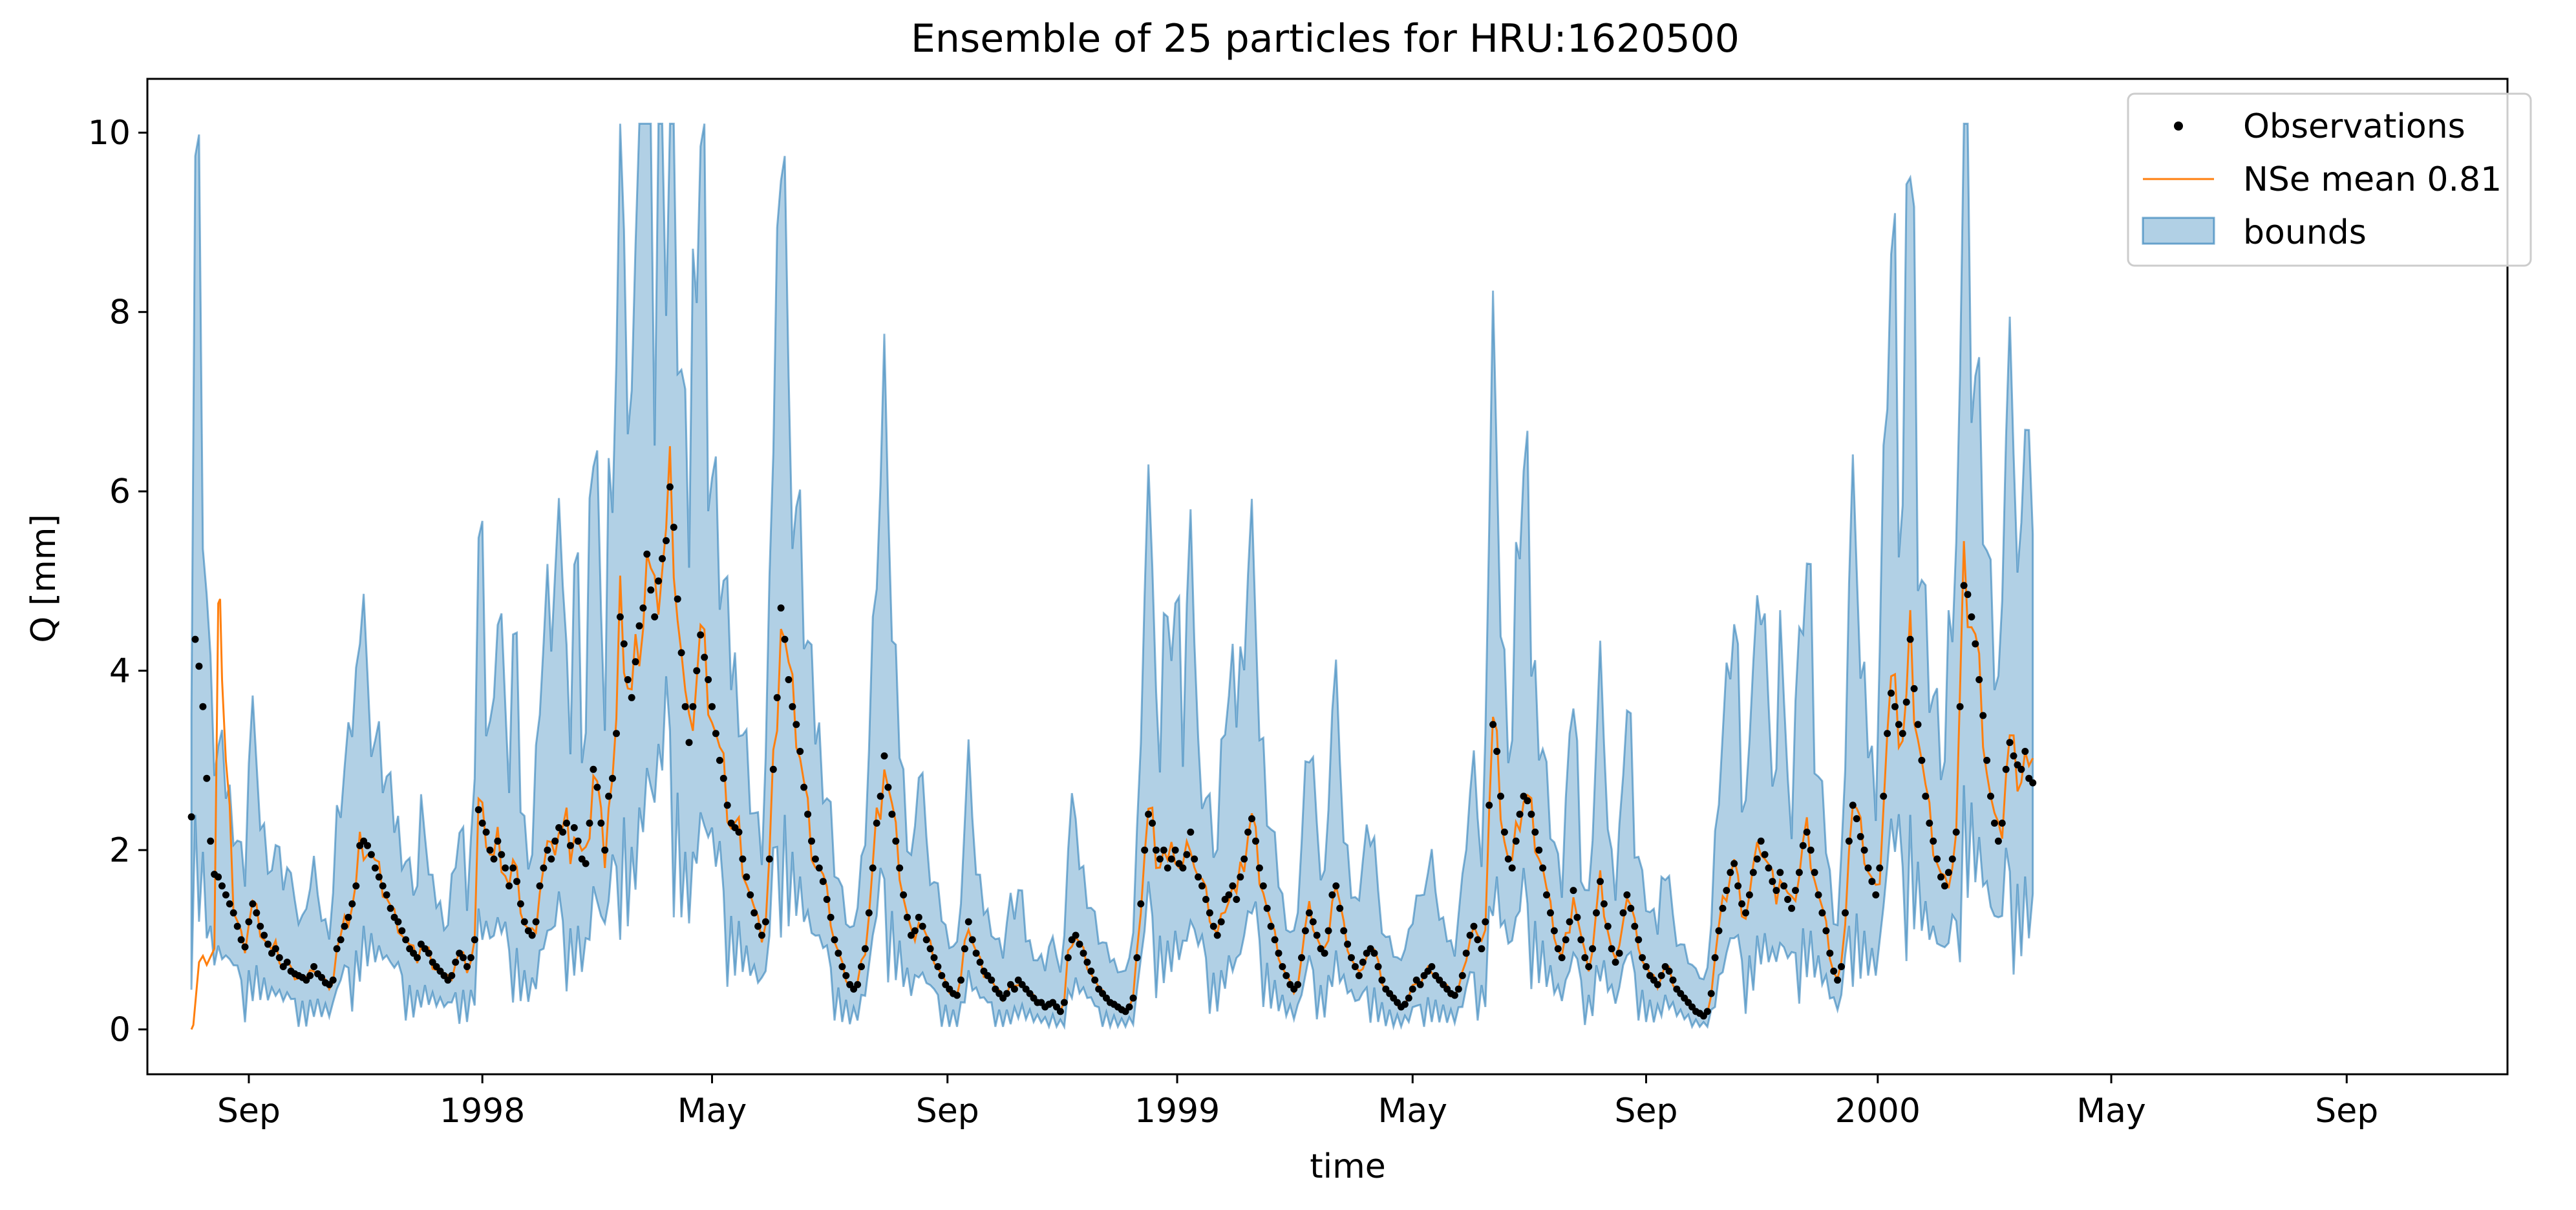 This screenshot has width=2576, height=1210. I want to click on legend-observations-marker, so click(2178, 126).